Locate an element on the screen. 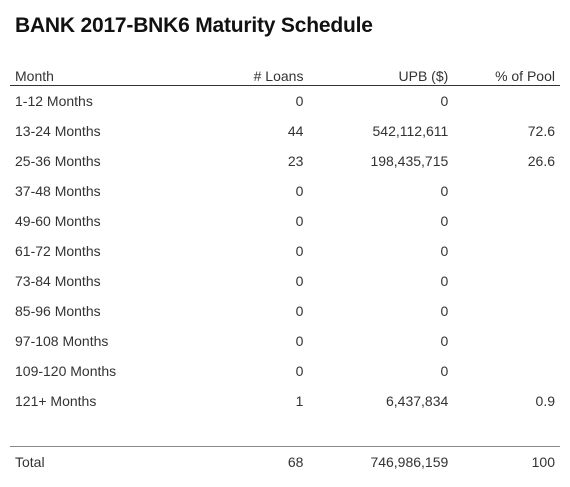  table-row: 121+ Months 1 6,437,834 0.9 is located at coordinates (285, 401).